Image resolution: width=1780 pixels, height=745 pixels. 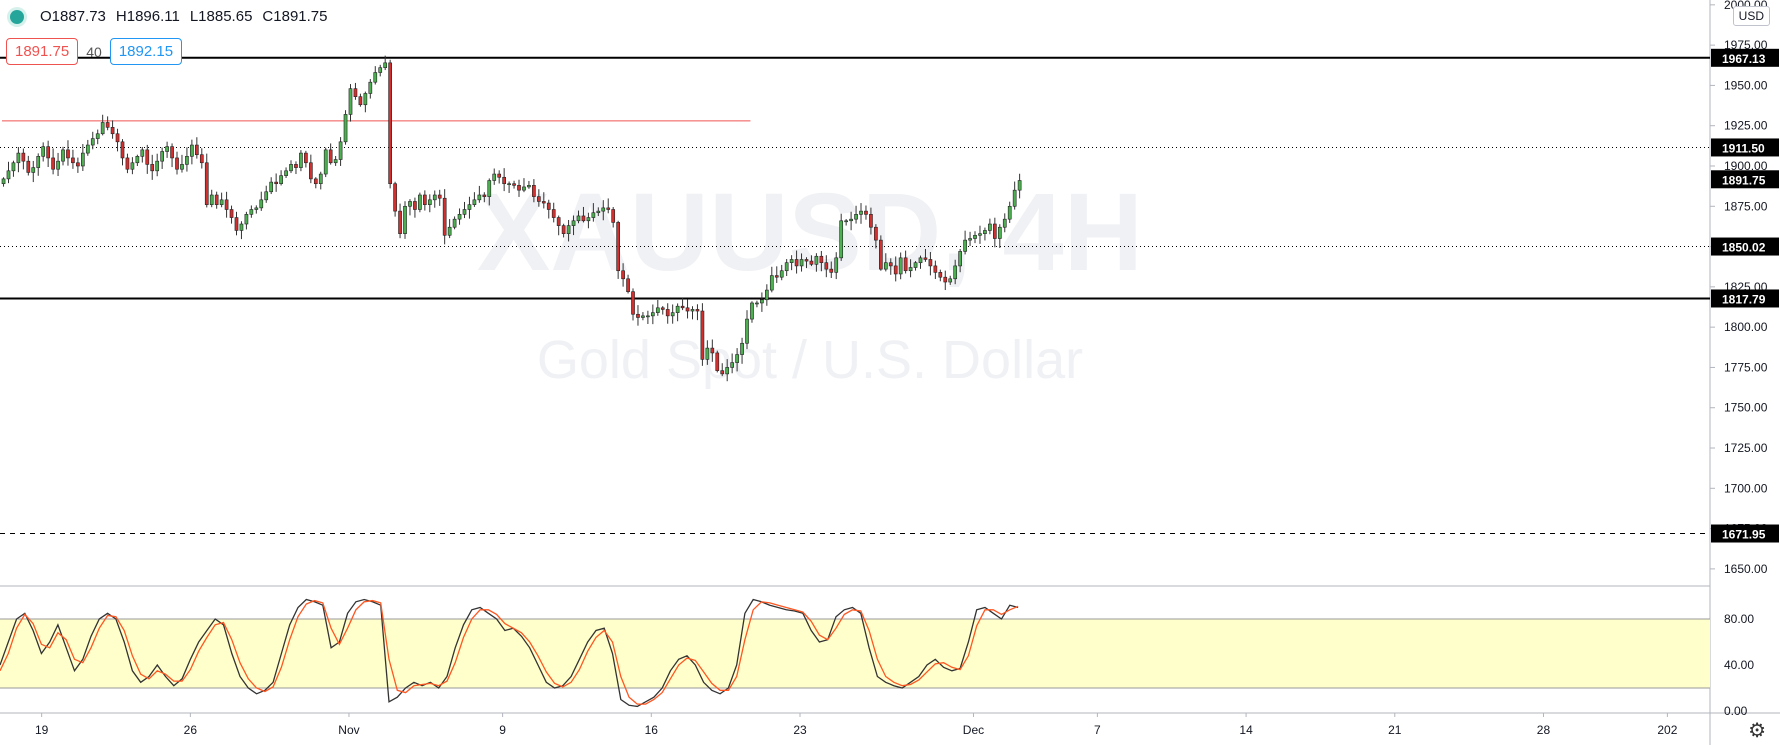 What do you see at coordinates (810, 232) in the screenshot?
I see `watermark-symbol: XAUUSD, 4H` at bounding box center [810, 232].